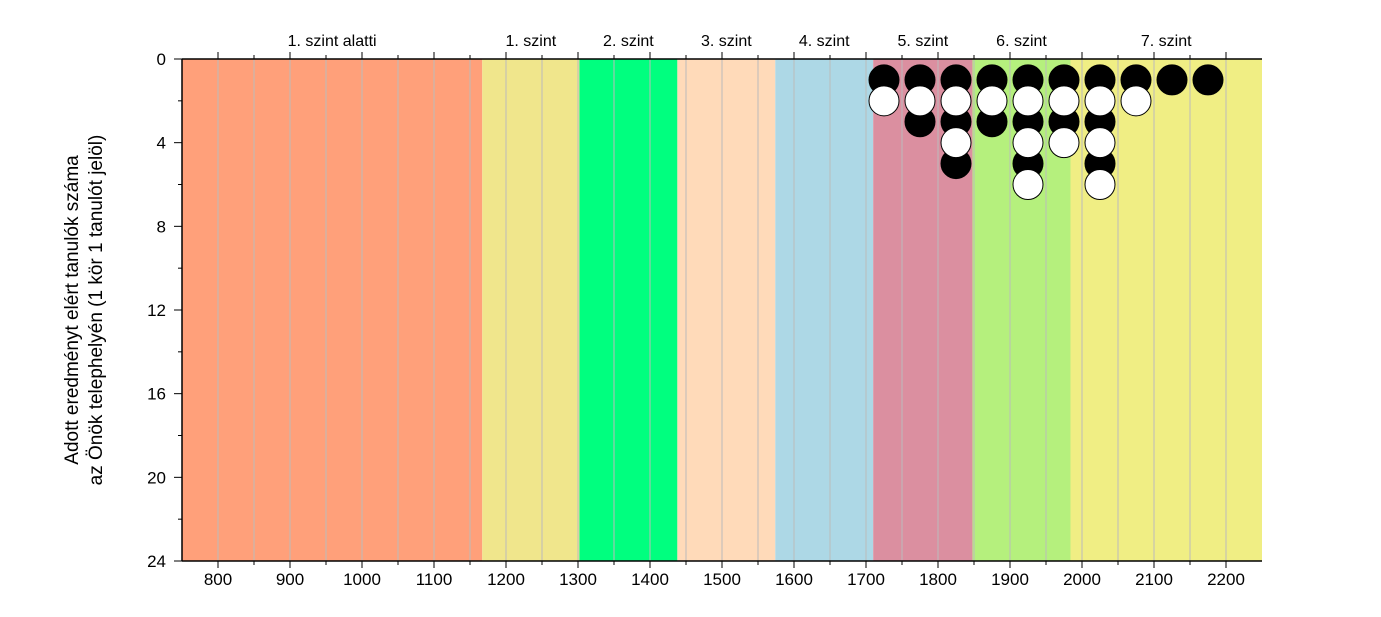 This screenshot has width=1381, height=617. I want to click on band-label-5: 5. szint, so click(923, 41).